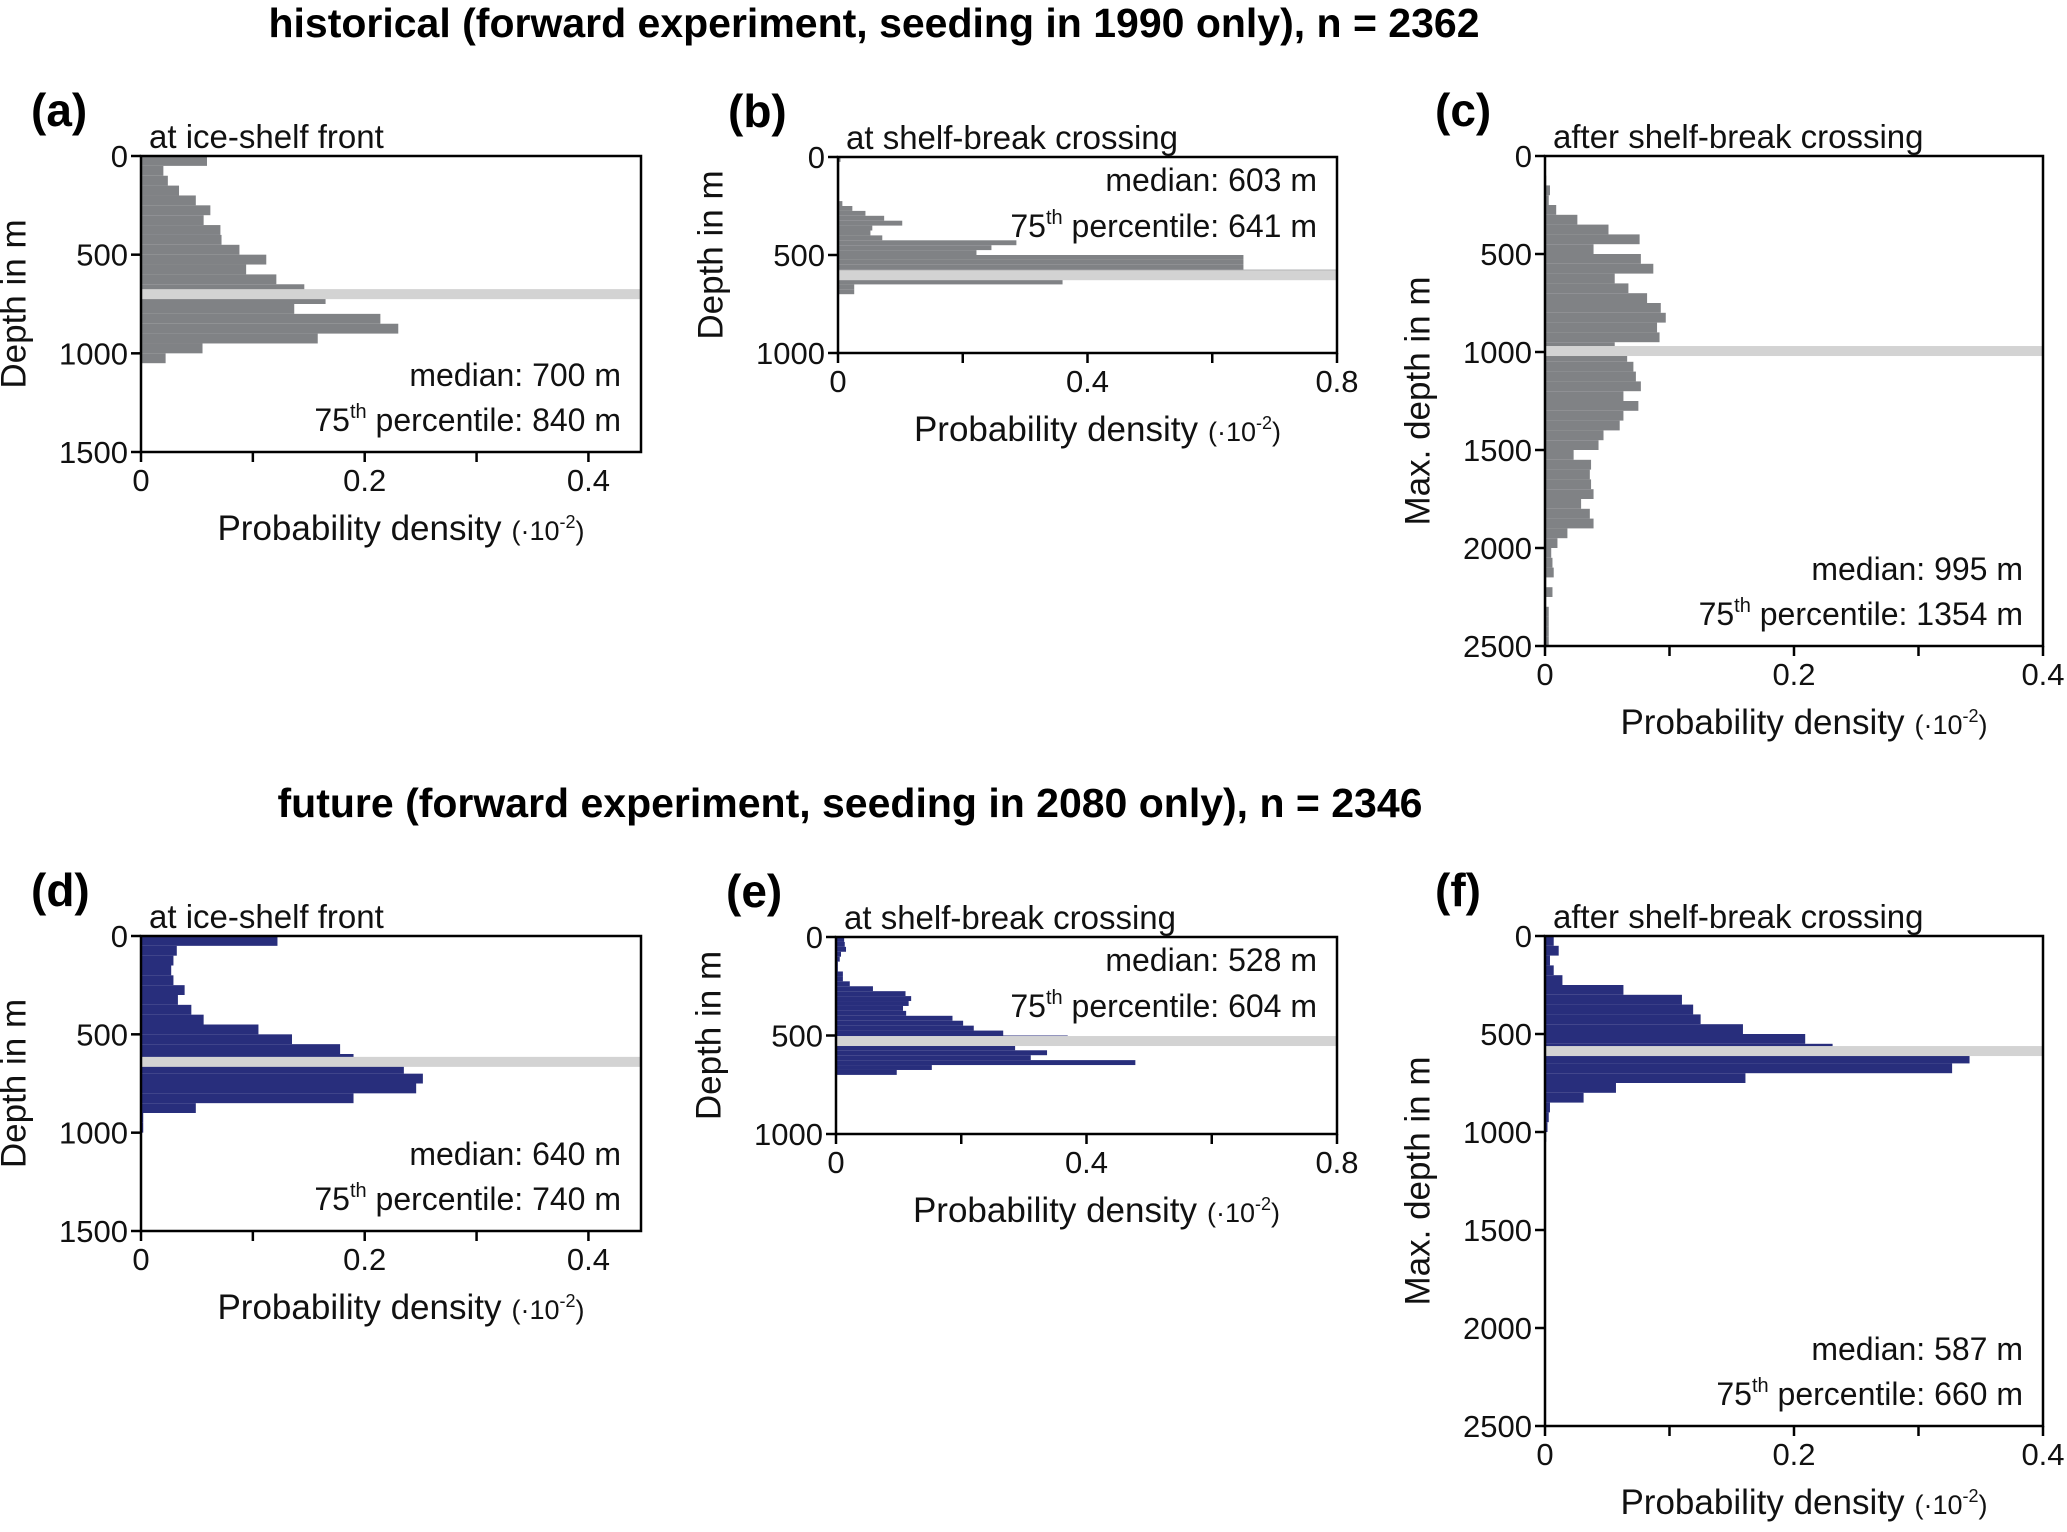 The width and height of the screenshot is (2067, 1532). Describe the element at coordinates (1417, 1181) in the screenshot. I see `y-axis-label: Max. depth in m` at that location.